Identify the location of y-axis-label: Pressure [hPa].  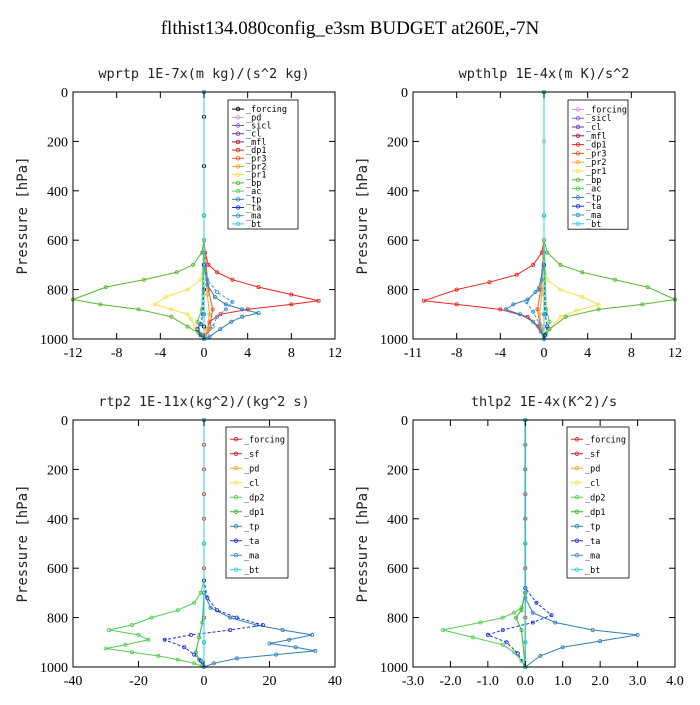
(23, 543).